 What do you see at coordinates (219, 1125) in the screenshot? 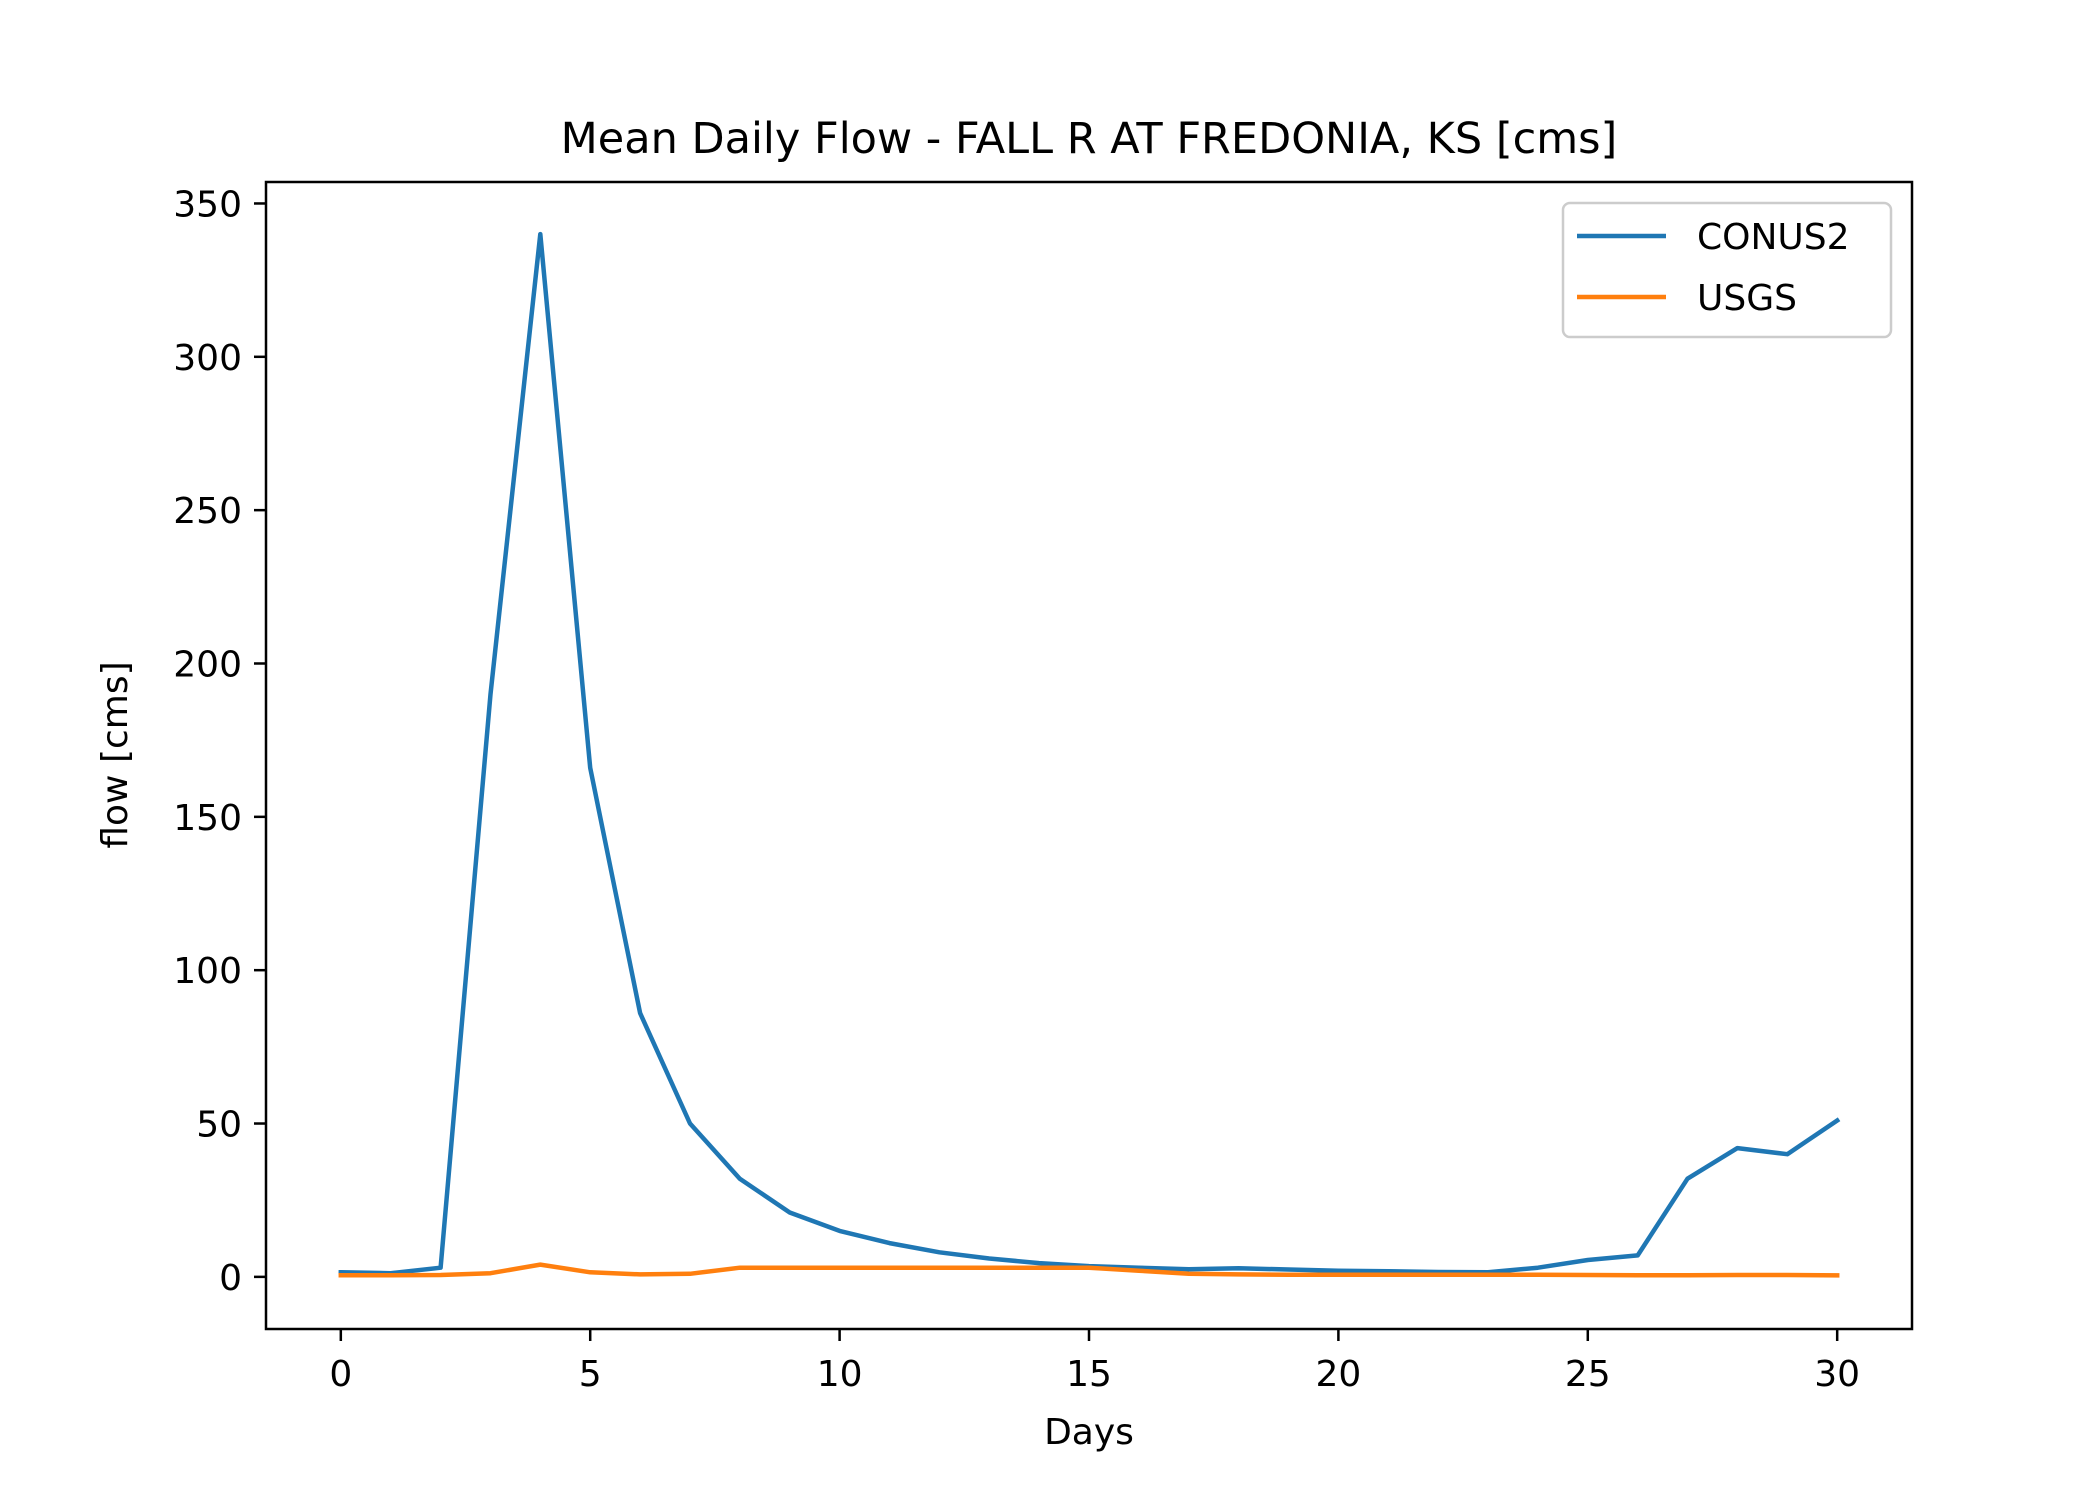
I see `y-tick-label: 50` at bounding box center [219, 1125].